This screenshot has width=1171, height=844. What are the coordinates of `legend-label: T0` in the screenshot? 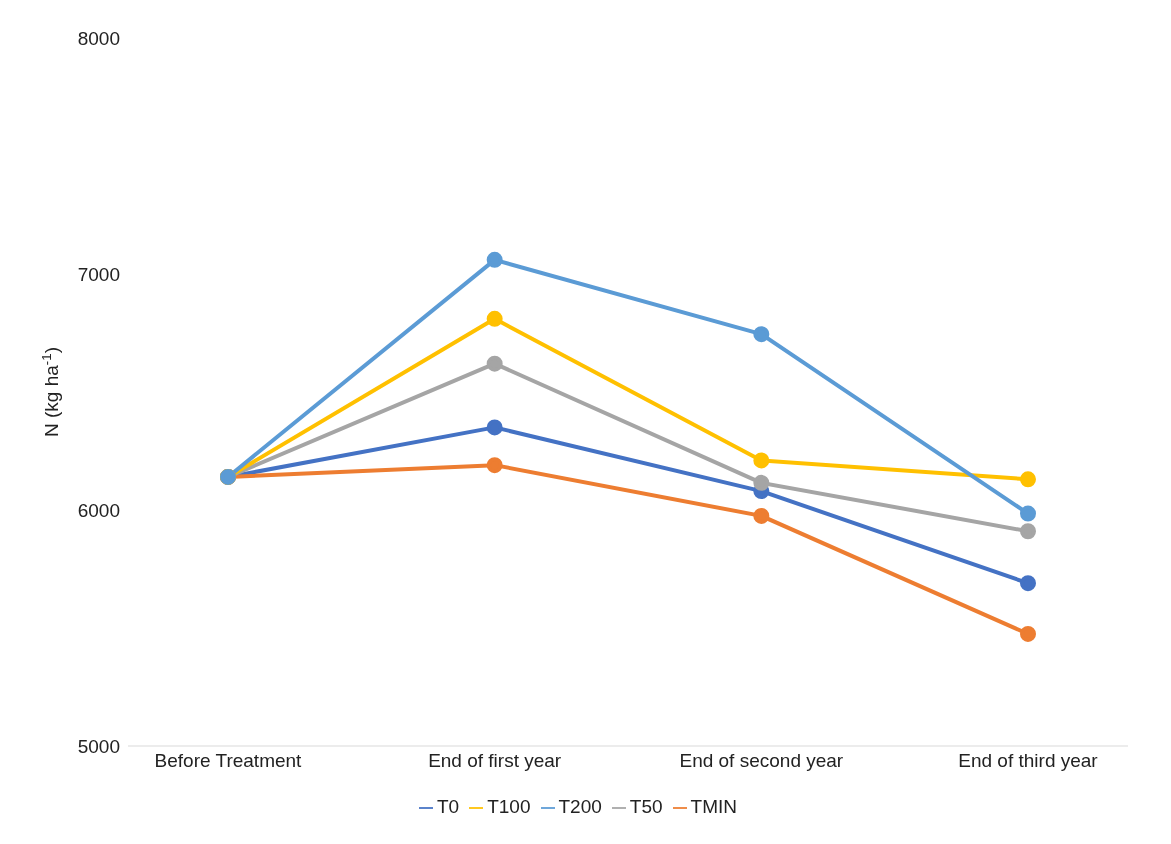 It's located at (448, 806).